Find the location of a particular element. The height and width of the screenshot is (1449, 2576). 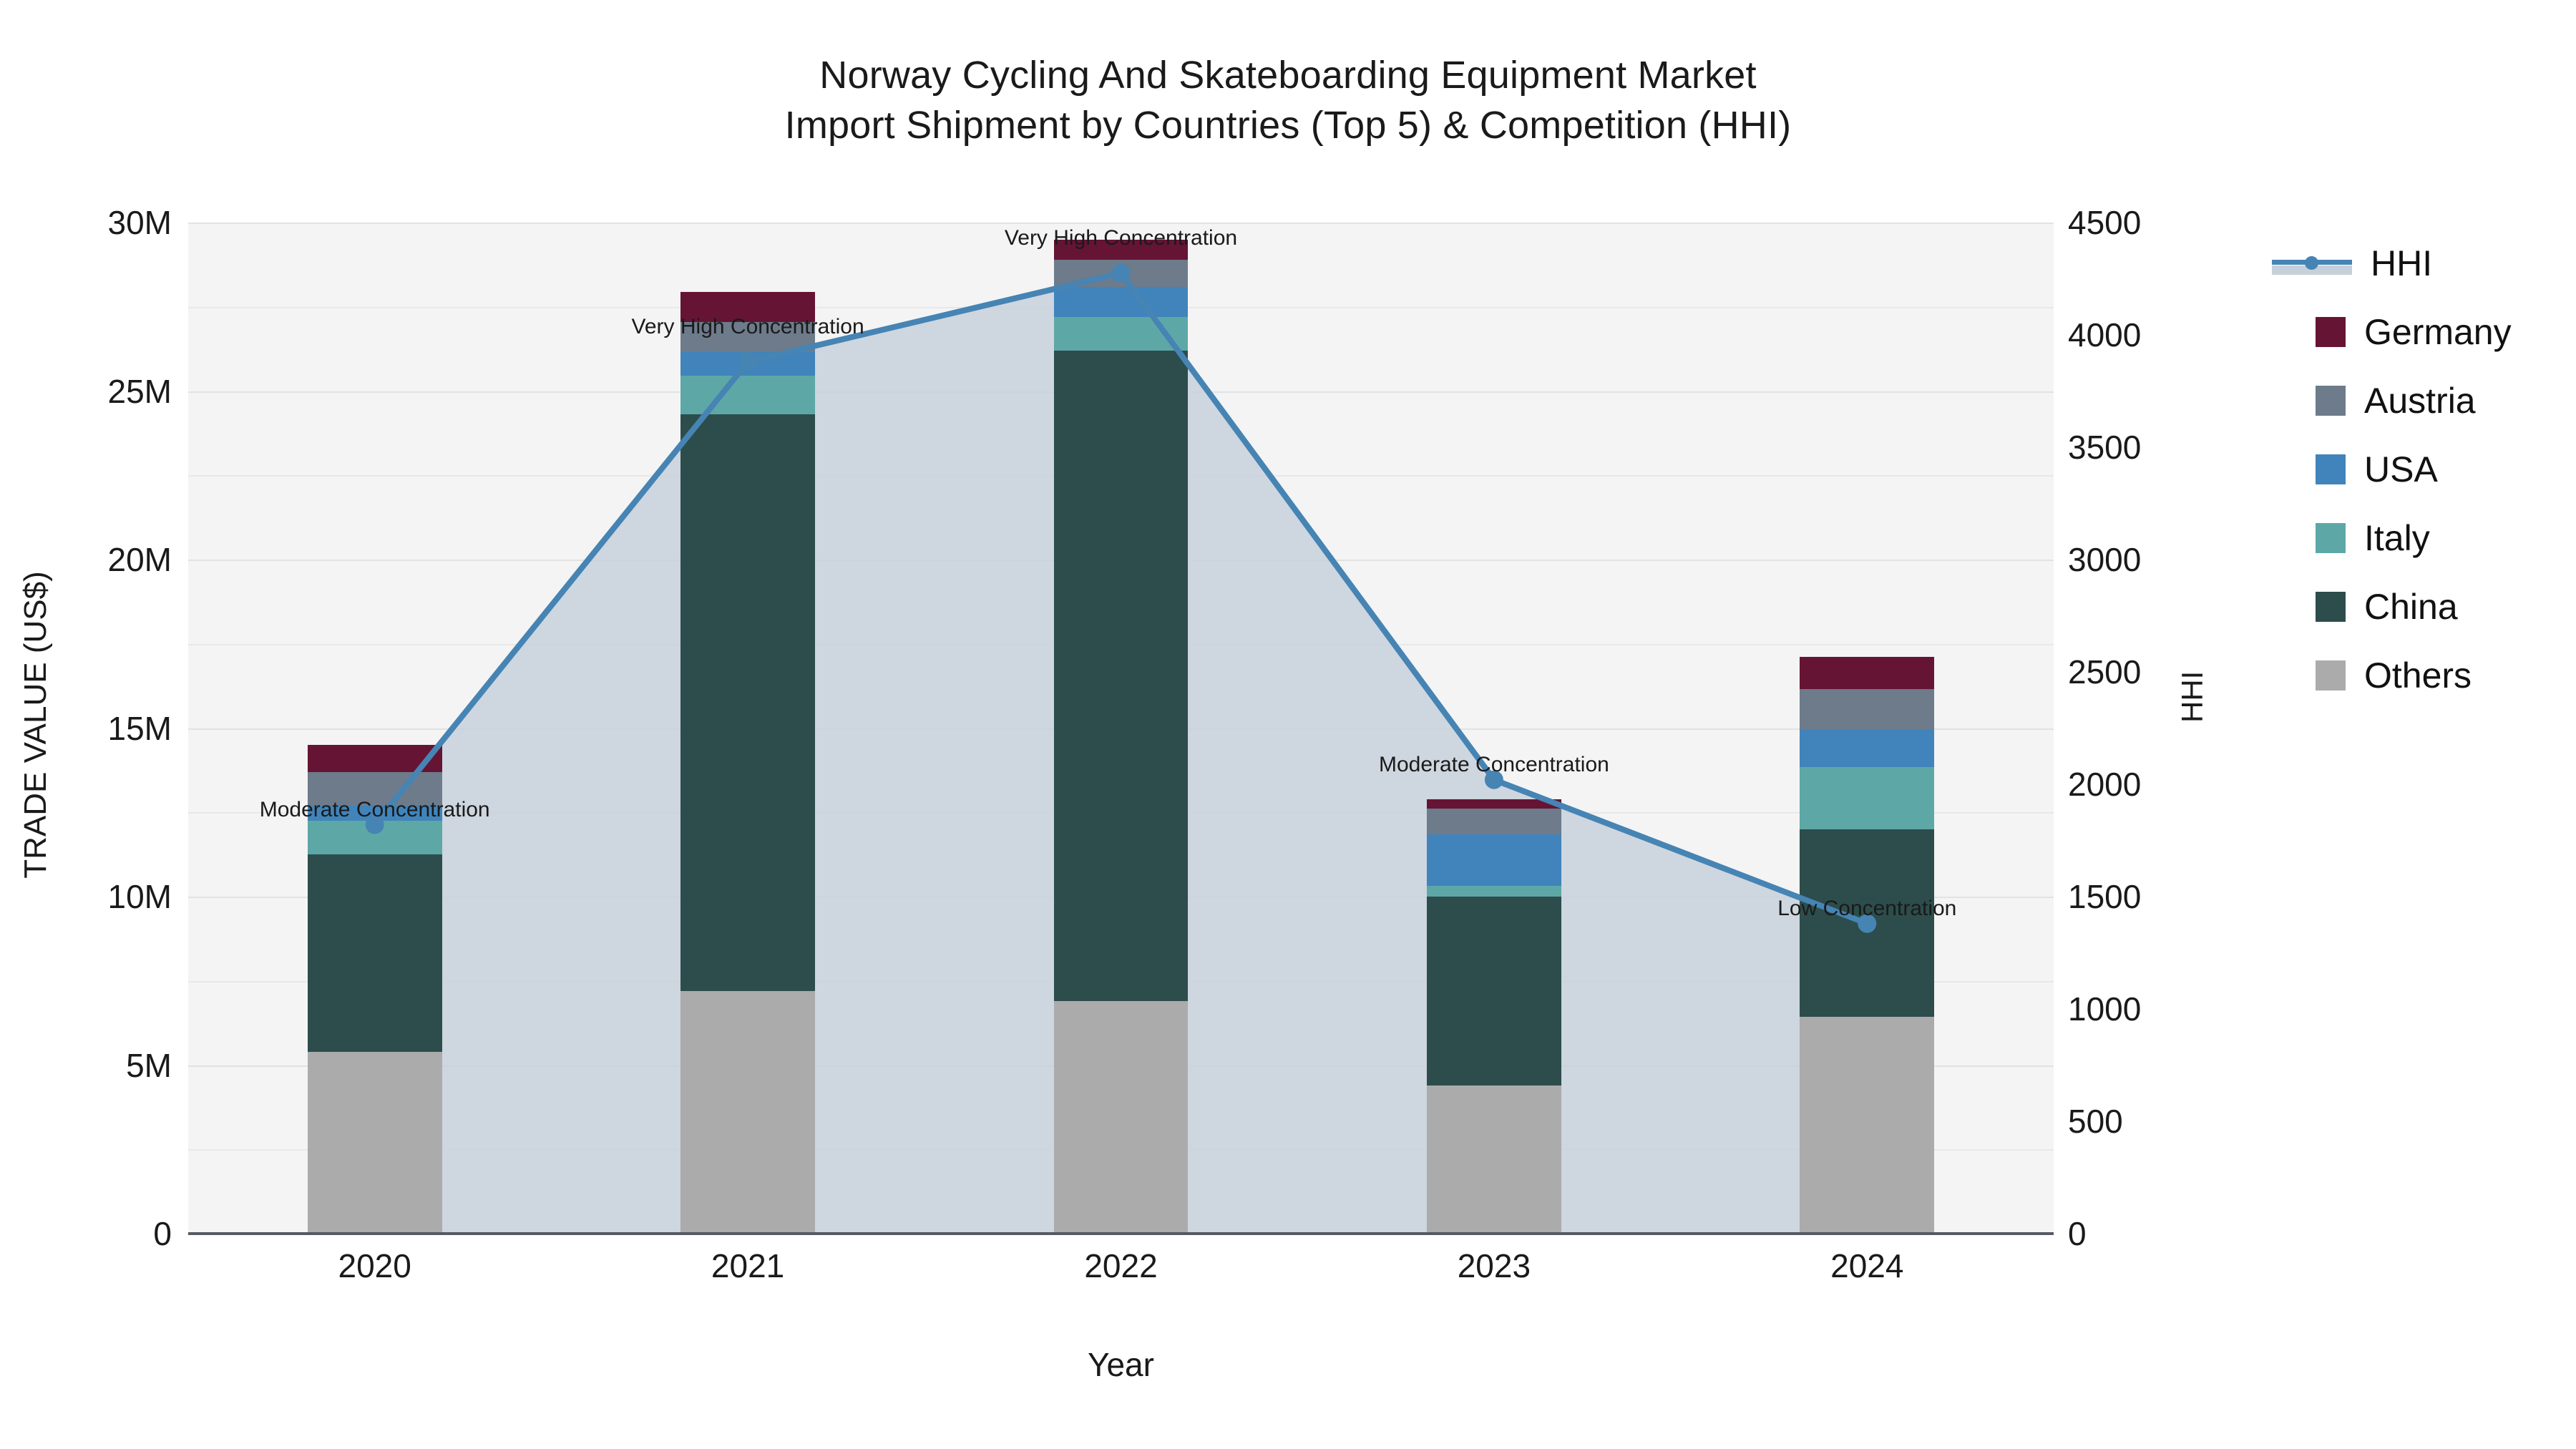

legend-item-china: China is located at coordinates (2392, 606).